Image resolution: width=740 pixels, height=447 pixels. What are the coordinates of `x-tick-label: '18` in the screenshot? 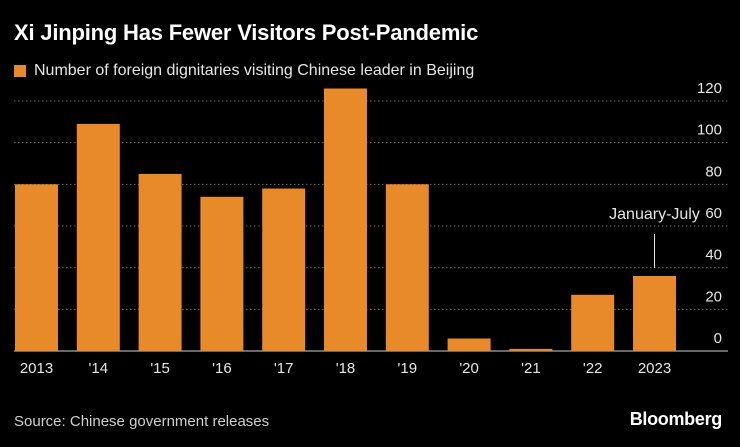 It's located at (346, 368).